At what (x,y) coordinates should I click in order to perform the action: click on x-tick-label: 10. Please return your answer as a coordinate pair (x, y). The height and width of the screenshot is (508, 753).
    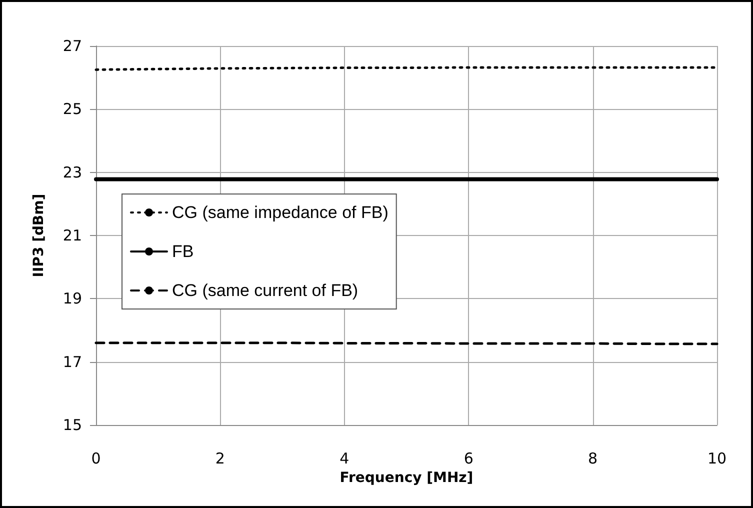
    Looking at the image, I should click on (717, 459).